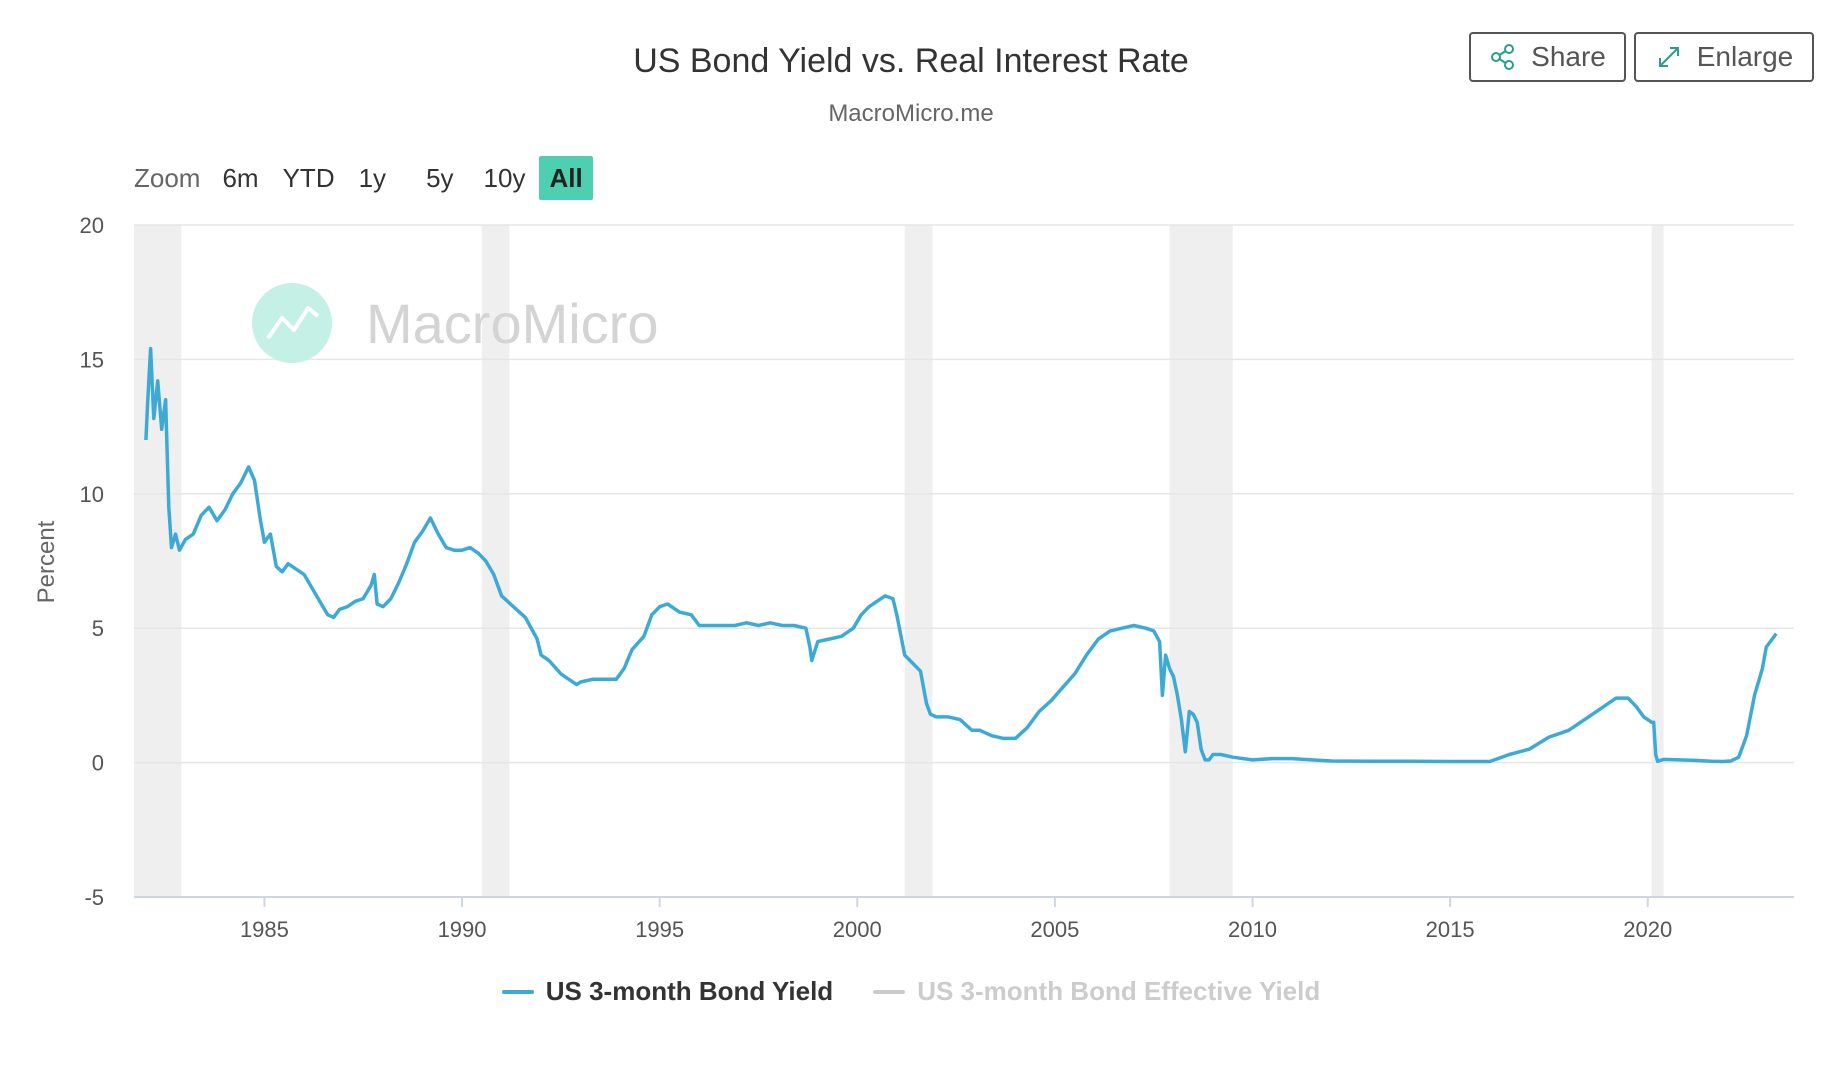 The width and height of the screenshot is (1833, 1074). I want to click on y-tick-label: 15, so click(92, 359).